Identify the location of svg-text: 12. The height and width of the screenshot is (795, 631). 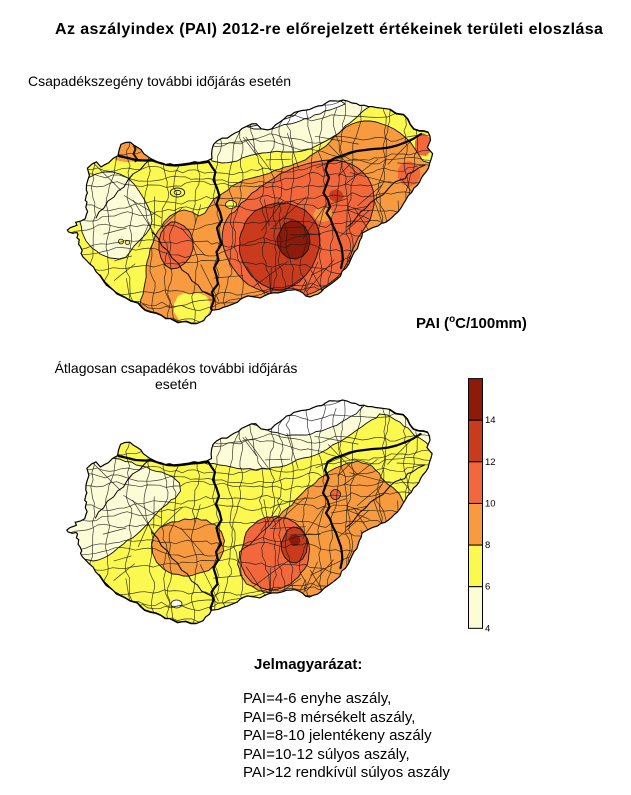
(490, 462).